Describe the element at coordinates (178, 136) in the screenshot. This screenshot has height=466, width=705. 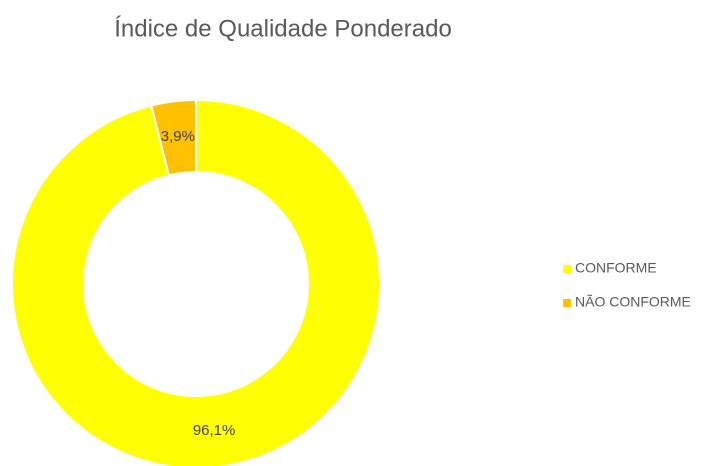
I see `data-label: 3,9%` at that location.